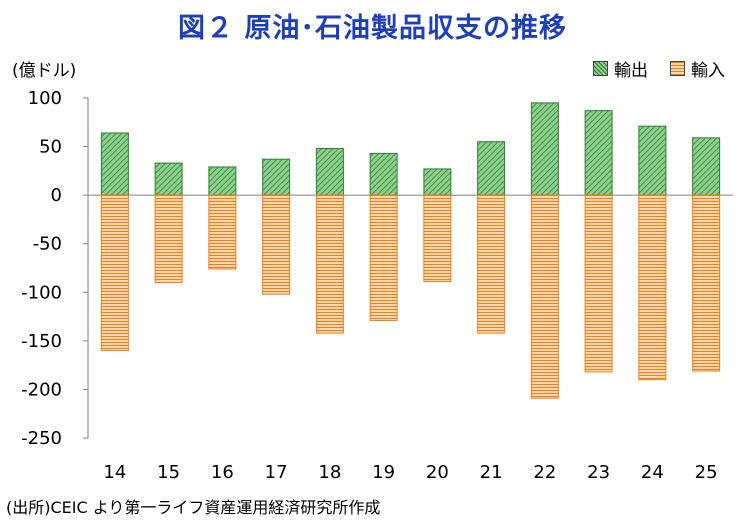 The height and width of the screenshot is (520, 745). What do you see at coordinates (706, 472) in the screenshot?
I see `x-tick-label: 25` at bounding box center [706, 472].